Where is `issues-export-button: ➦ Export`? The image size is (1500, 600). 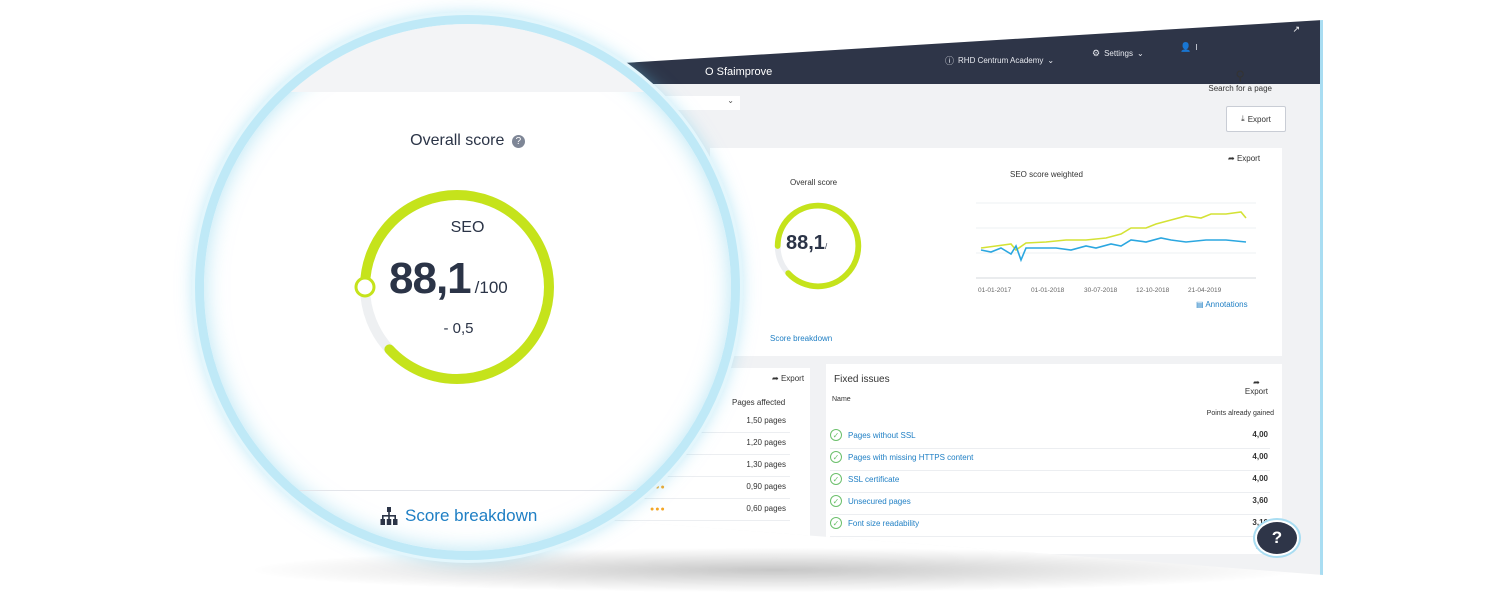 issues-export-button: ➦ Export is located at coordinates (788, 378).